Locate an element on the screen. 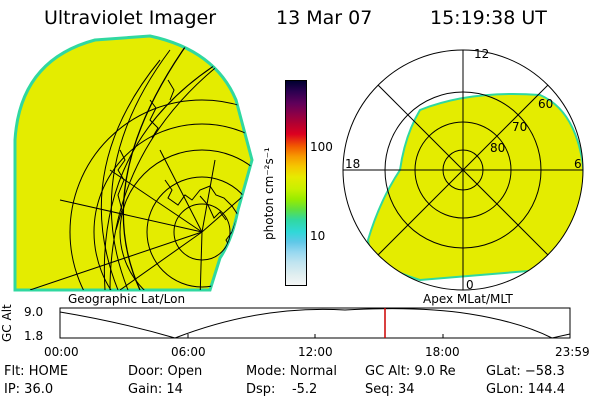  timeline-xtick-1200: 12:00 is located at coordinates (315, 352).